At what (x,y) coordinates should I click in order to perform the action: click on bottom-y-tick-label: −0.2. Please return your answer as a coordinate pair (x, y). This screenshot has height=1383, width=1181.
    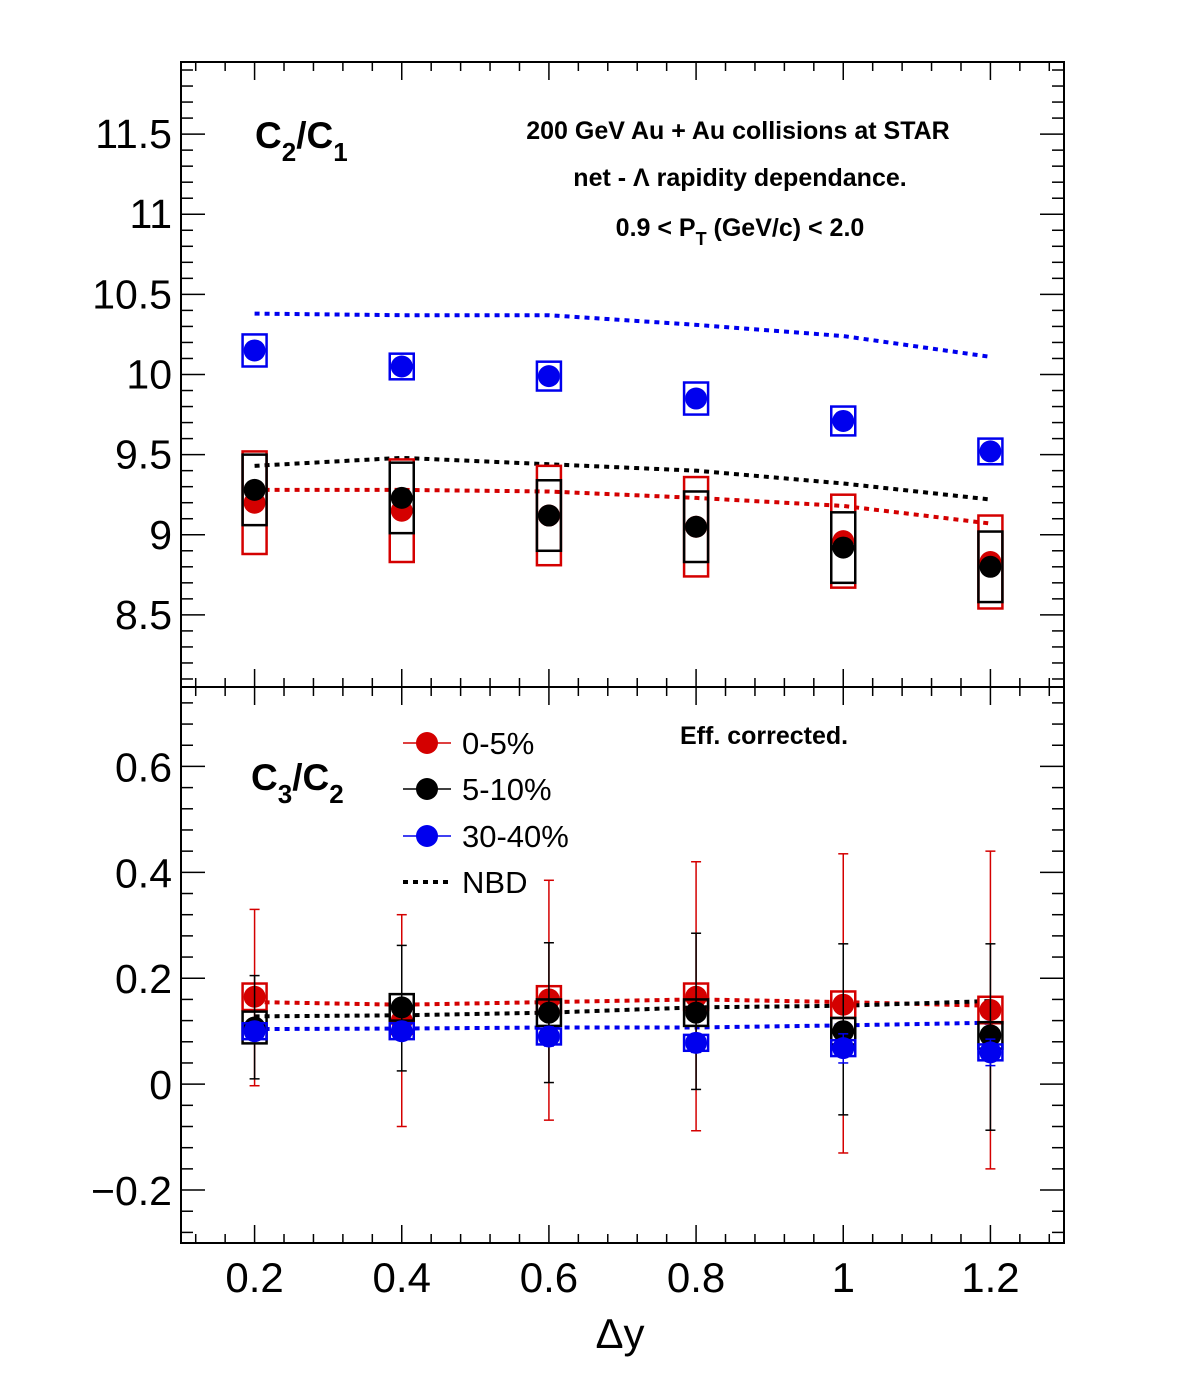
    Looking at the image, I should click on (131, 1191).